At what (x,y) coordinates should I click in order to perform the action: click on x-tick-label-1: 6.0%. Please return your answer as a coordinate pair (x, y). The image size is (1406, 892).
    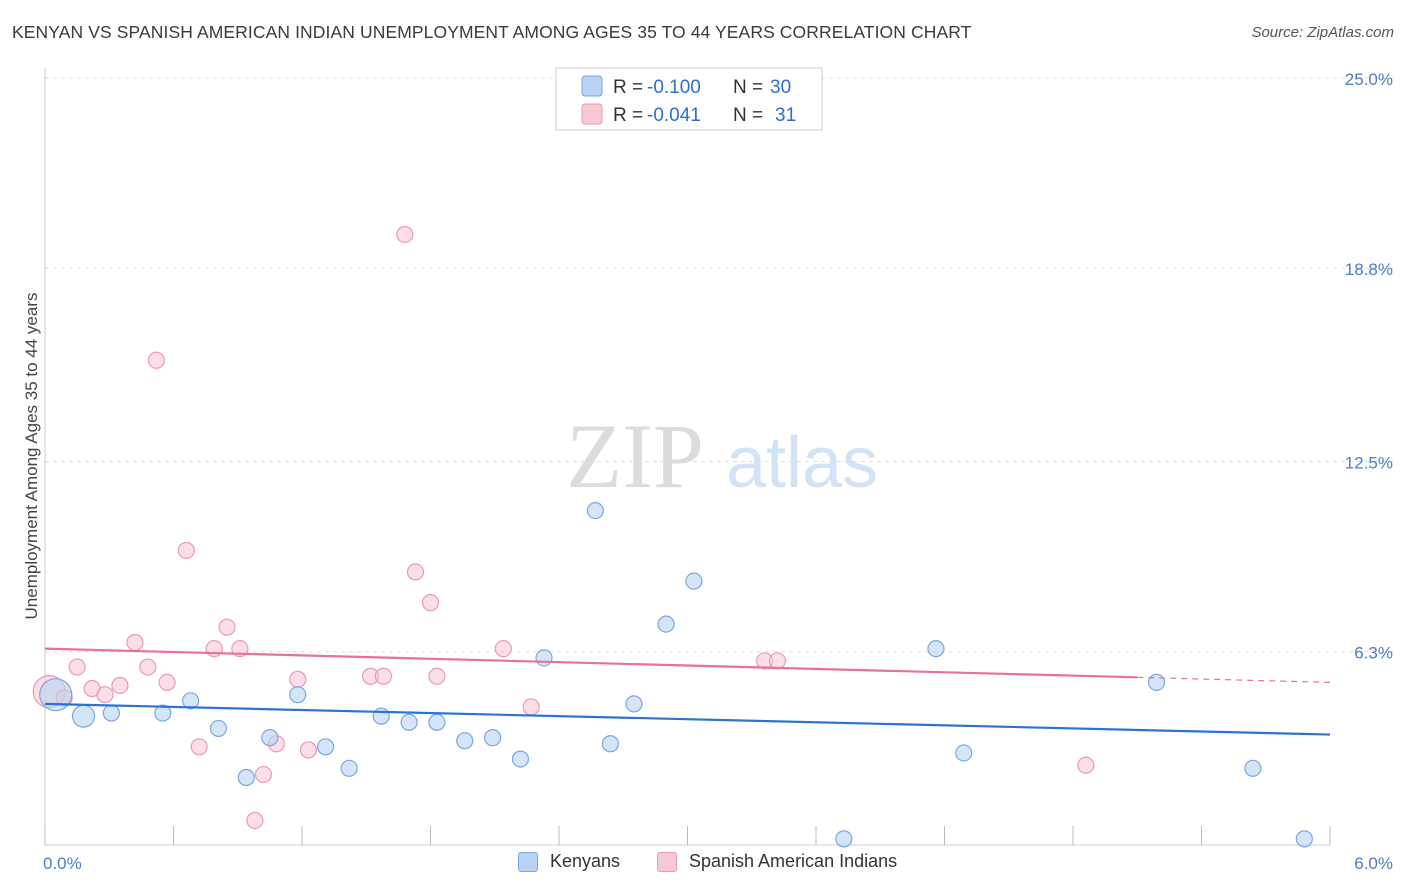
    Looking at the image, I should click on (1373, 863).